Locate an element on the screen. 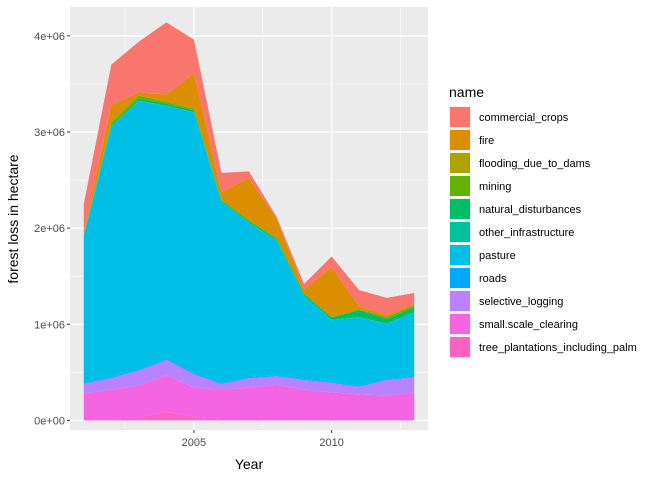 The width and height of the screenshot is (672, 480). y-tick-label: 2e+06 is located at coordinates (49, 229).